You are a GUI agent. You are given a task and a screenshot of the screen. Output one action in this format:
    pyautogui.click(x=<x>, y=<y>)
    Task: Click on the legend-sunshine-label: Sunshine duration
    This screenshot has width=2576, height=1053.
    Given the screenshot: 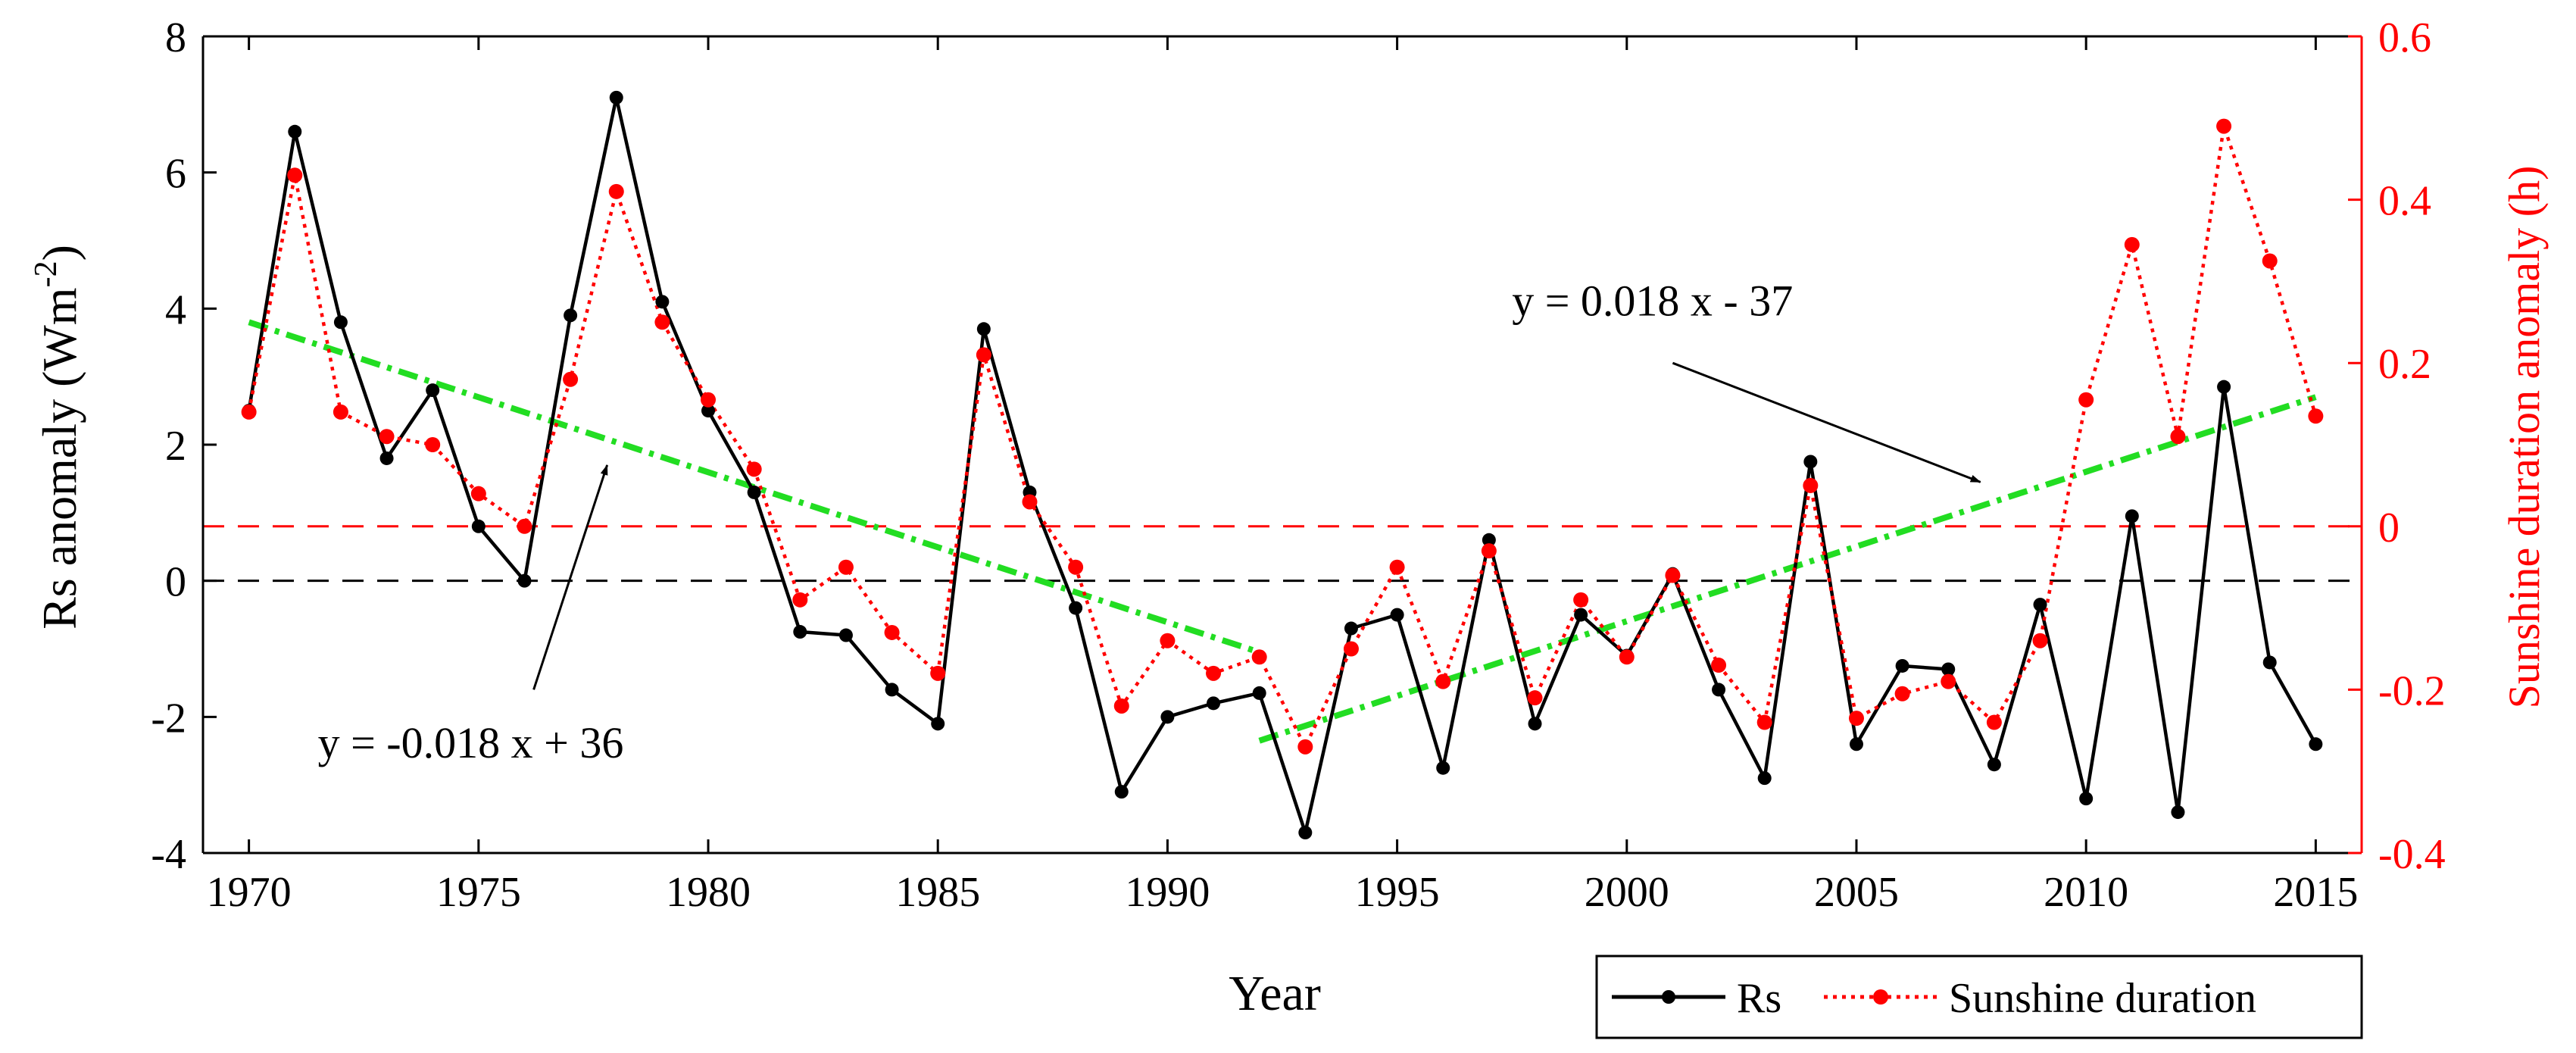 What is the action you would take?
    pyautogui.click(x=2102, y=999)
    